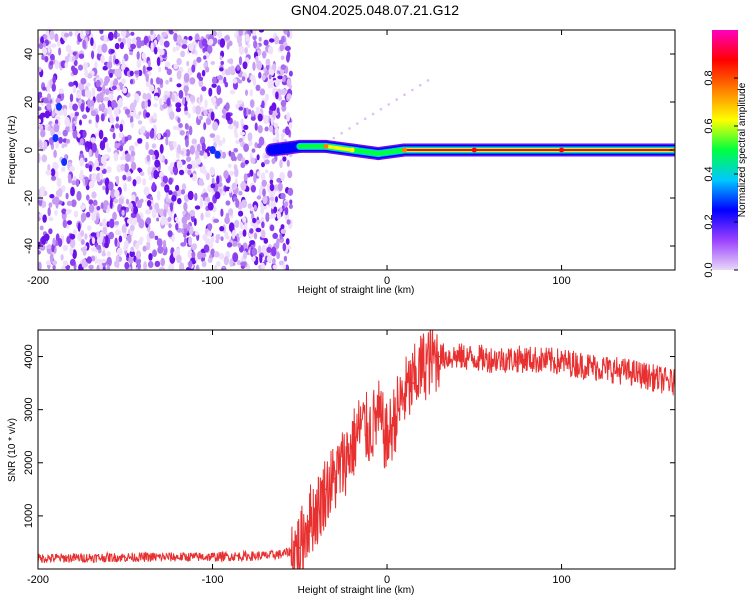 The width and height of the screenshot is (750, 600). What do you see at coordinates (387, 281) in the screenshot?
I see `x-tick-label: 0` at bounding box center [387, 281].